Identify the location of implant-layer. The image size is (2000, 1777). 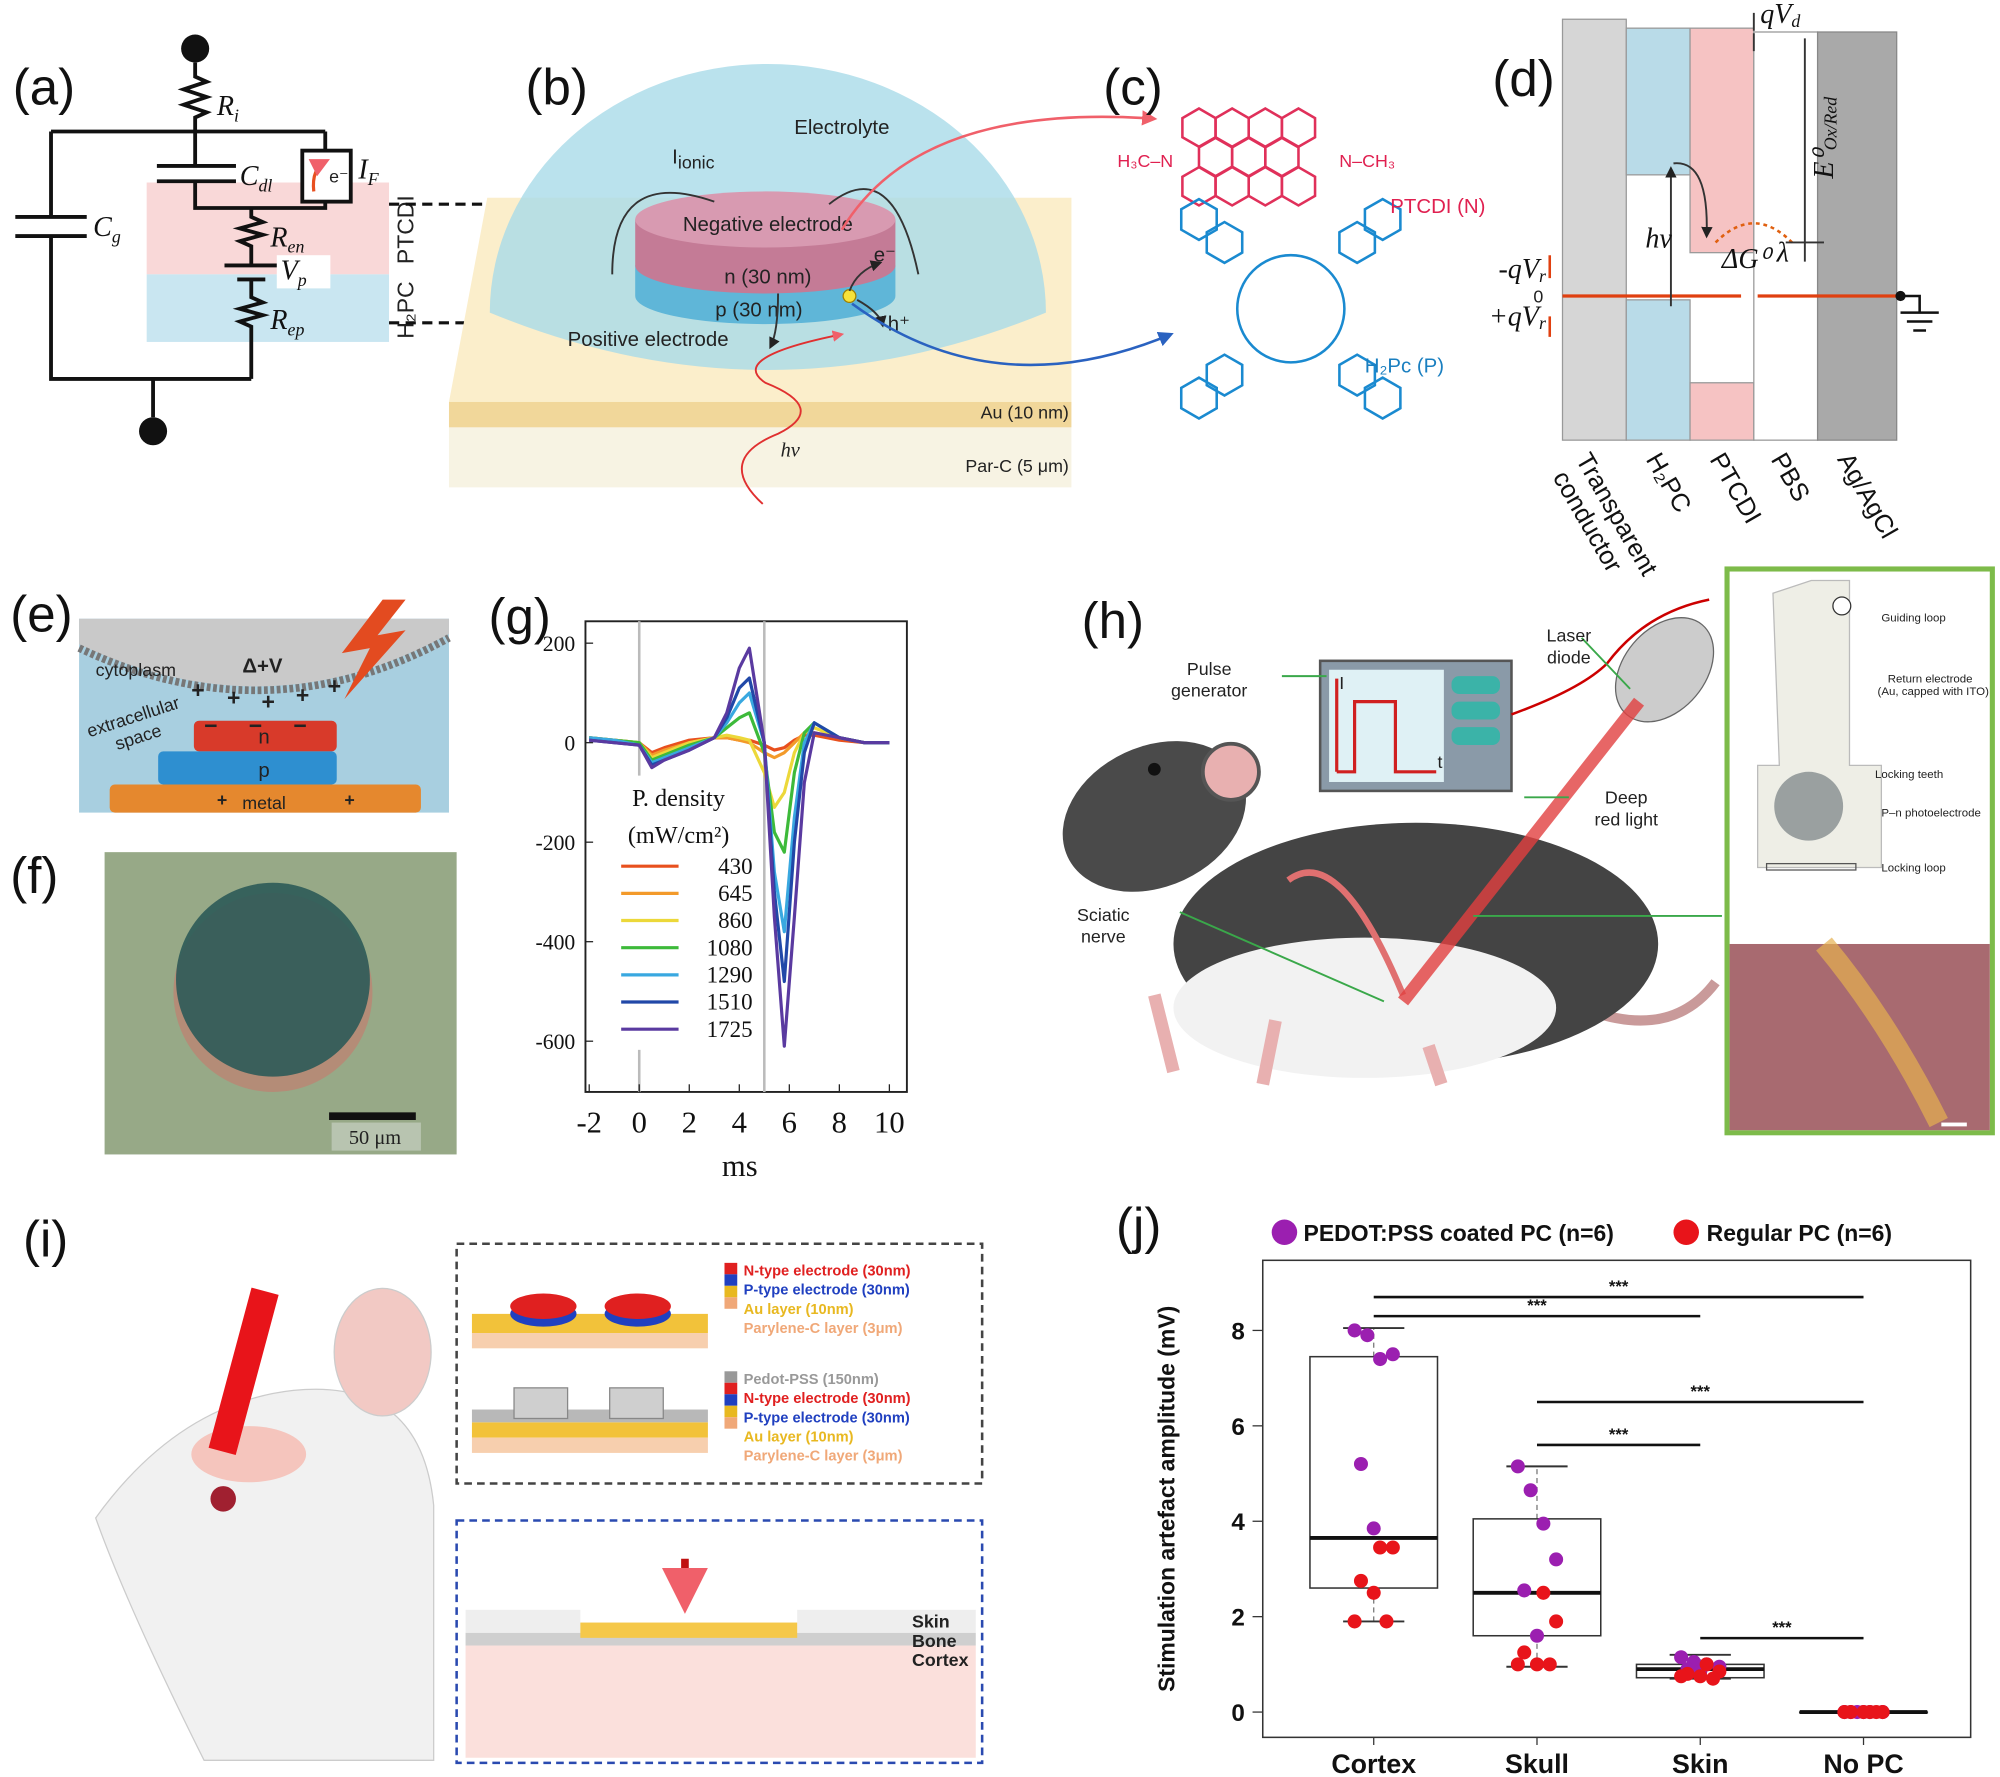
(689, 1630).